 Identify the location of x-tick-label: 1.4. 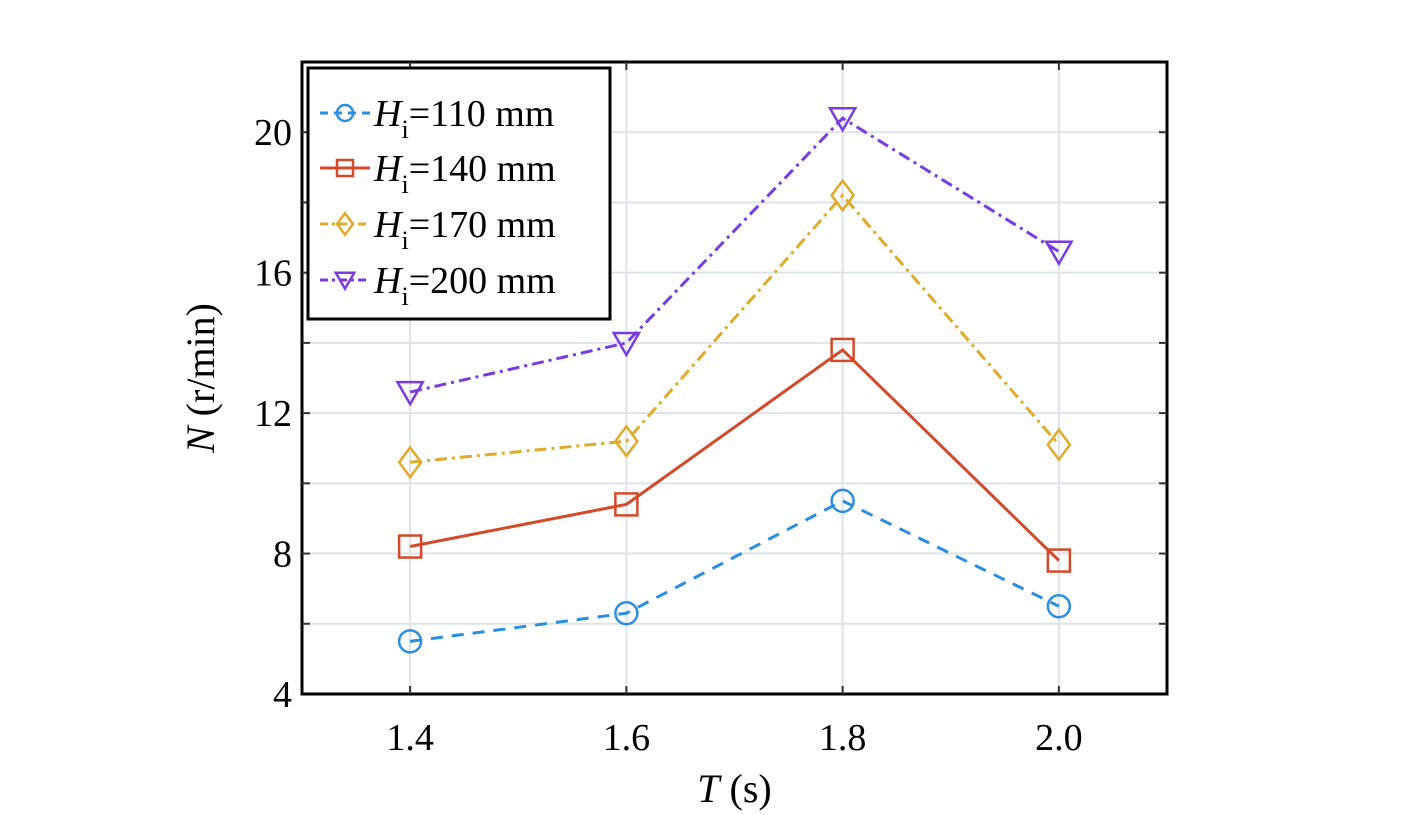
(410, 738).